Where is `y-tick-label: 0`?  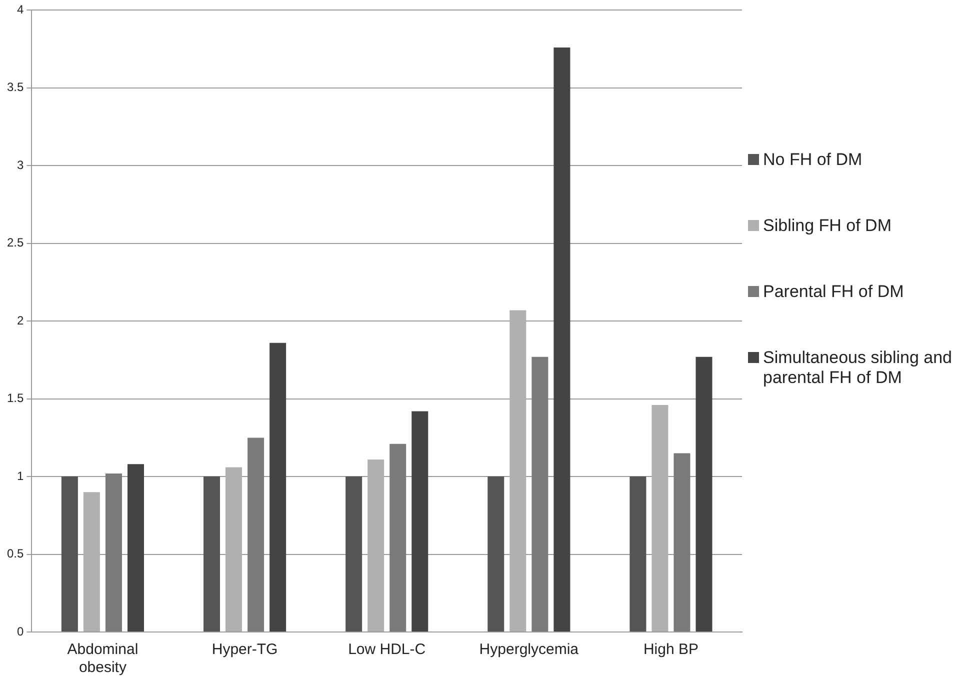
y-tick-label: 0 is located at coordinates (20, 631).